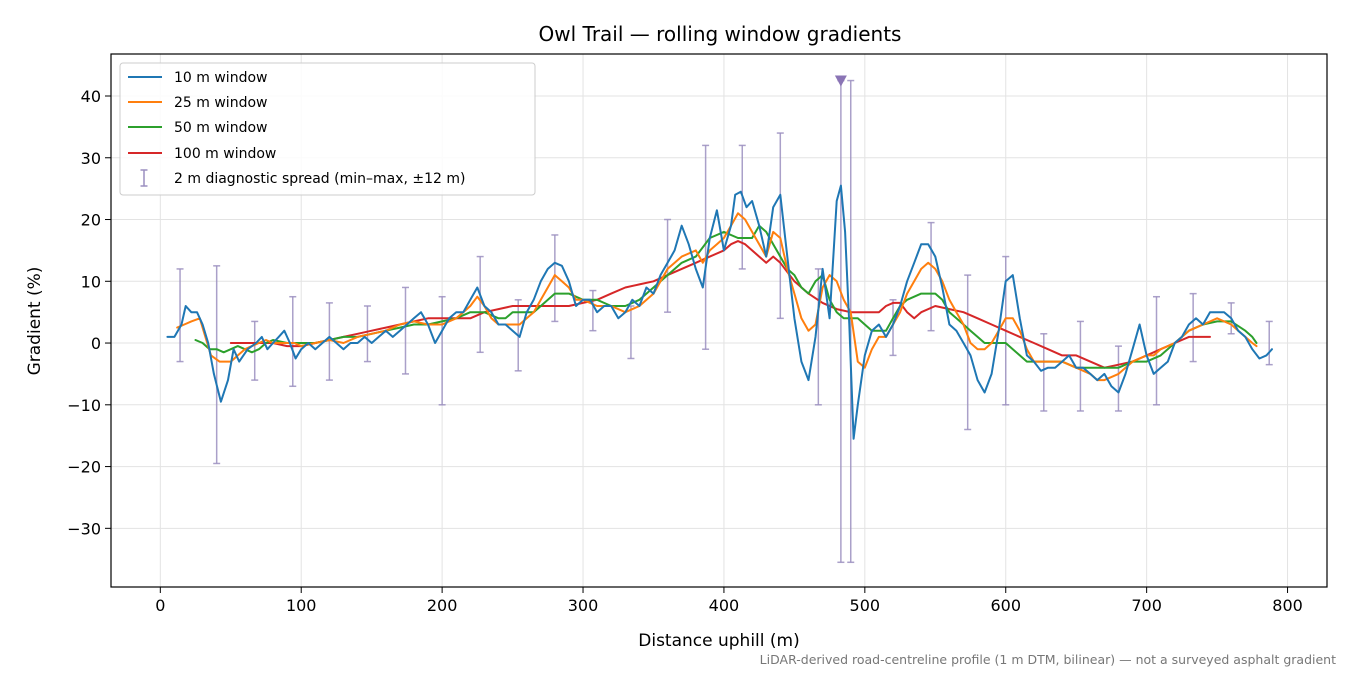 The width and height of the screenshot is (1350, 675). What do you see at coordinates (91, 96) in the screenshot?
I see `y-tick-label: 40` at bounding box center [91, 96].